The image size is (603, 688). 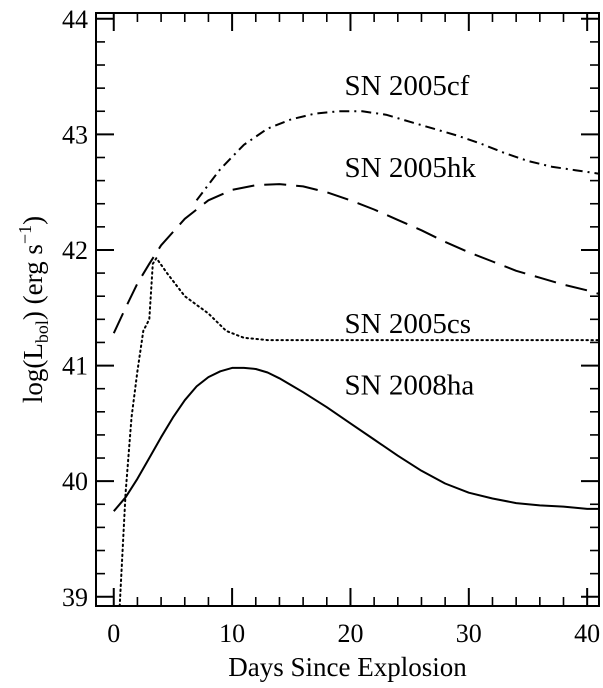 I want to click on series-label-sn-2008ha: SN 2008ha, so click(x=410, y=385).